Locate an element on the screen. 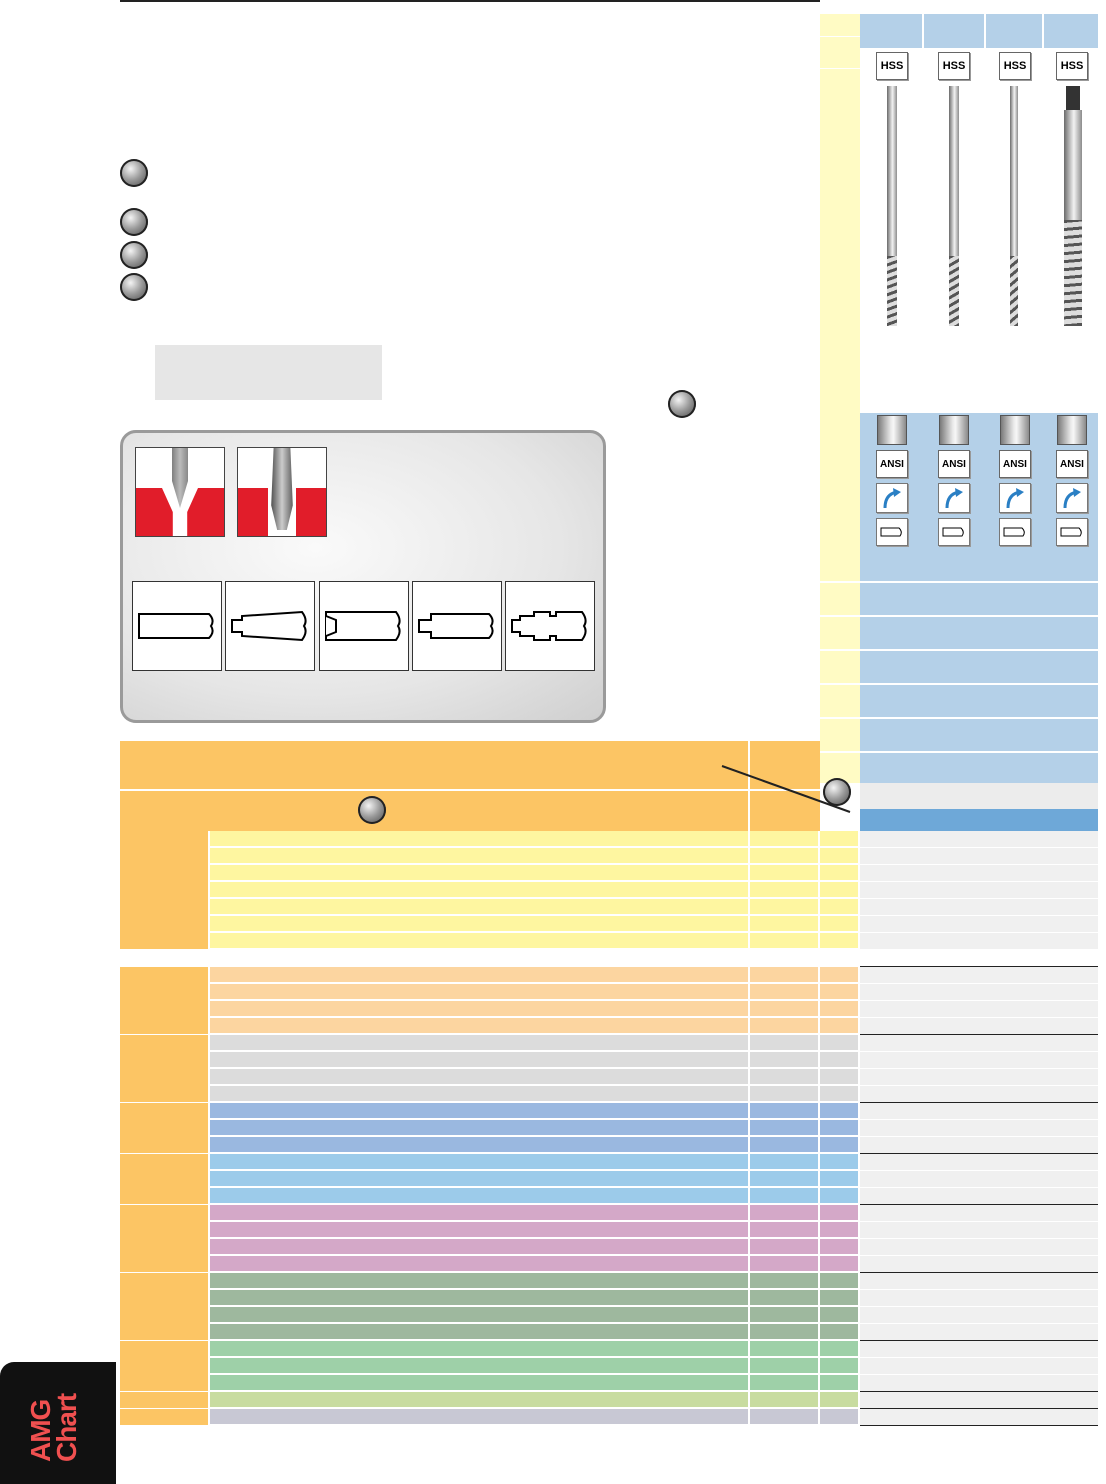 This screenshot has height=1484, width=1106. shank-type-taper is located at coordinates (270, 626).